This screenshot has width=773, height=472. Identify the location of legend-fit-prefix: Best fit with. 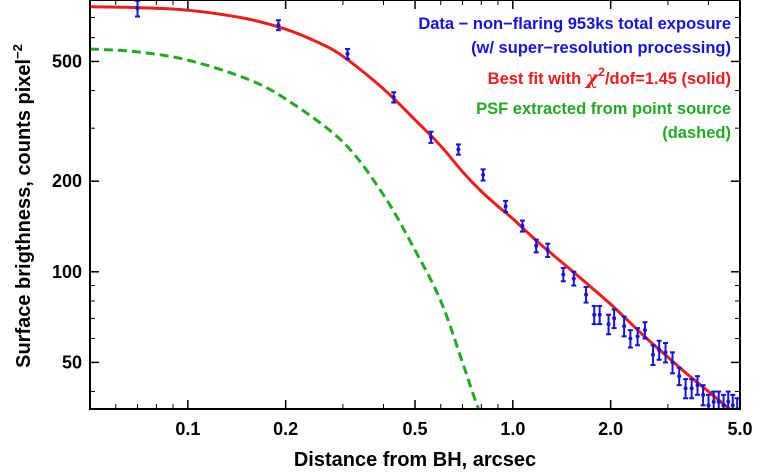
(537, 79).